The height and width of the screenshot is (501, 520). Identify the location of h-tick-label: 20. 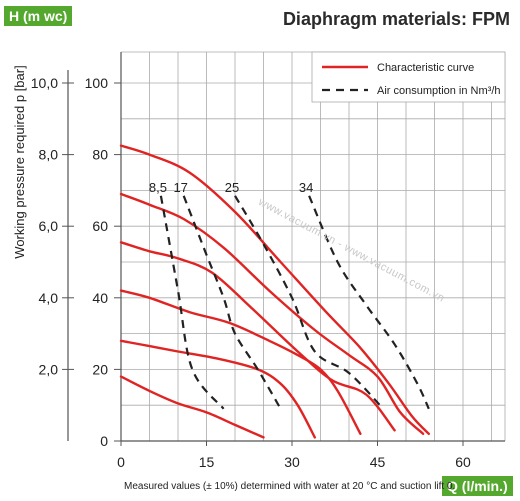
(100, 369).